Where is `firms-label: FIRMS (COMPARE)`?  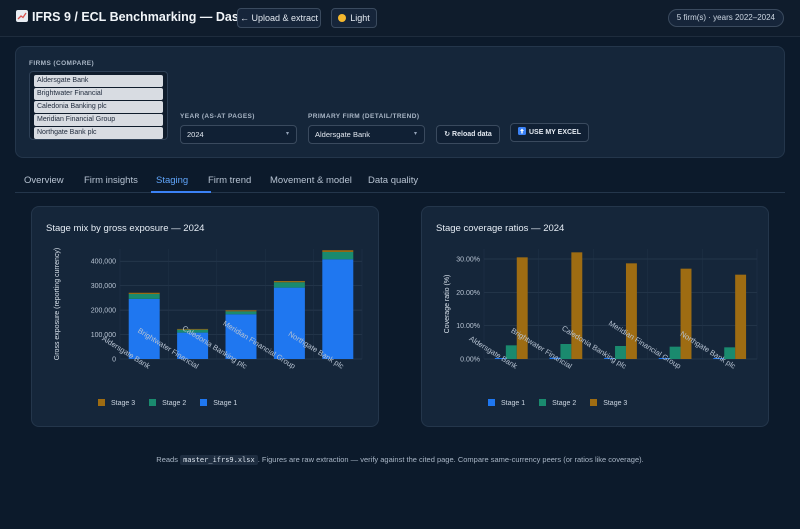
firms-label: FIRMS (COMPARE) is located at coordinates (62, 63).